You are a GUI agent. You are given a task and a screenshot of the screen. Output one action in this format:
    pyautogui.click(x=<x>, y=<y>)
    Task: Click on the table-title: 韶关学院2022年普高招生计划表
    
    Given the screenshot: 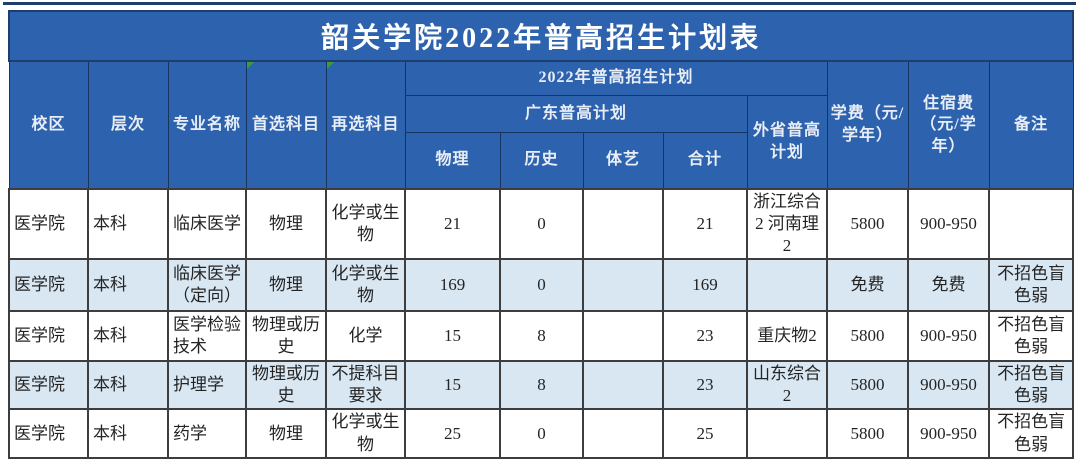 What is the action you would take?
    pyautogui.click(x=541, y=36)
    